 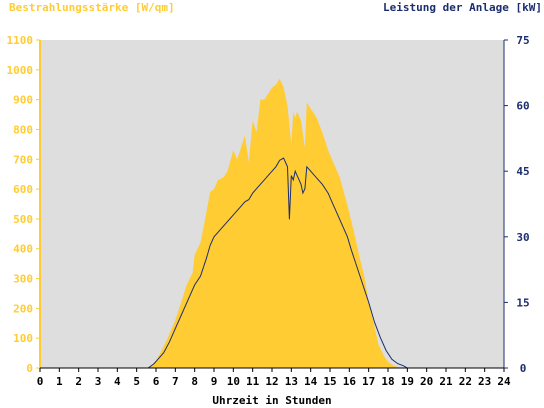 I want to click on x-axis-title: Uhrzeit in Stunden, so click(x=272, y=400).